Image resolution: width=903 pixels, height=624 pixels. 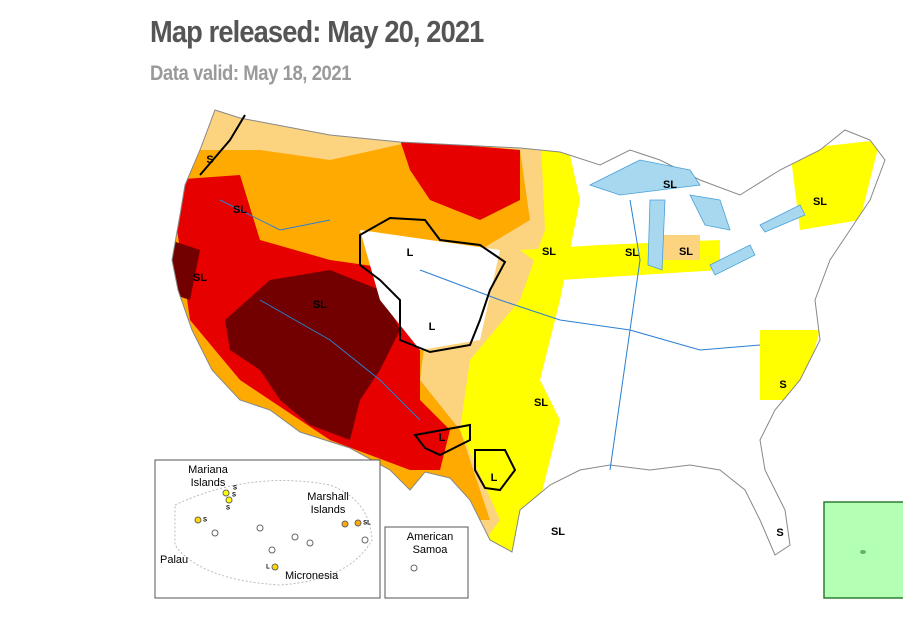 What do you see at coordinates (656, 235) in the screenshot?
I see `lake-michigan` at bounding box center [656, 235].